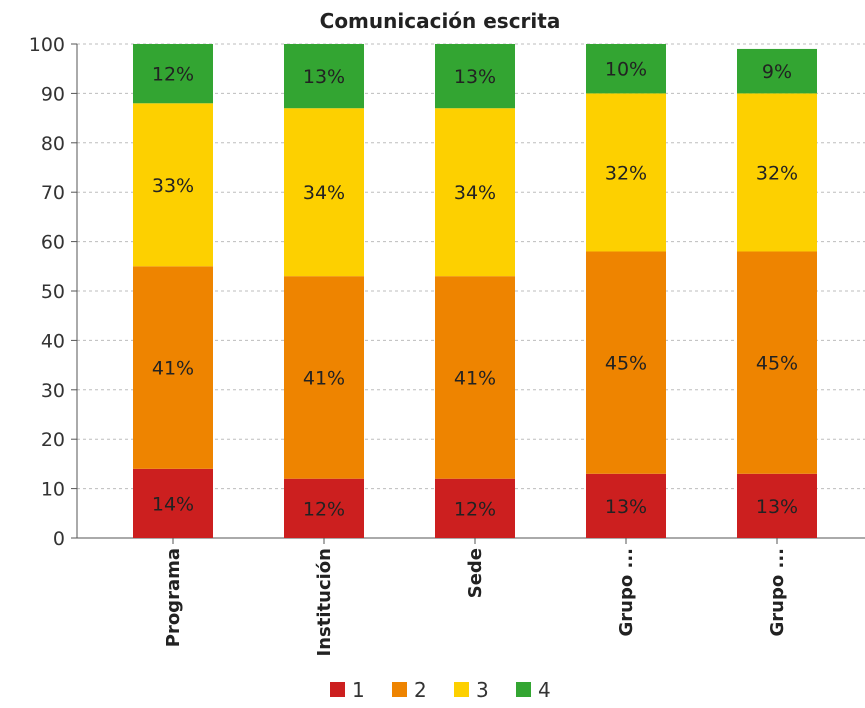 Image resolution: width=865 pixels, height=708 pixels. I want to click on category-label: Programa, so click(173, 597).